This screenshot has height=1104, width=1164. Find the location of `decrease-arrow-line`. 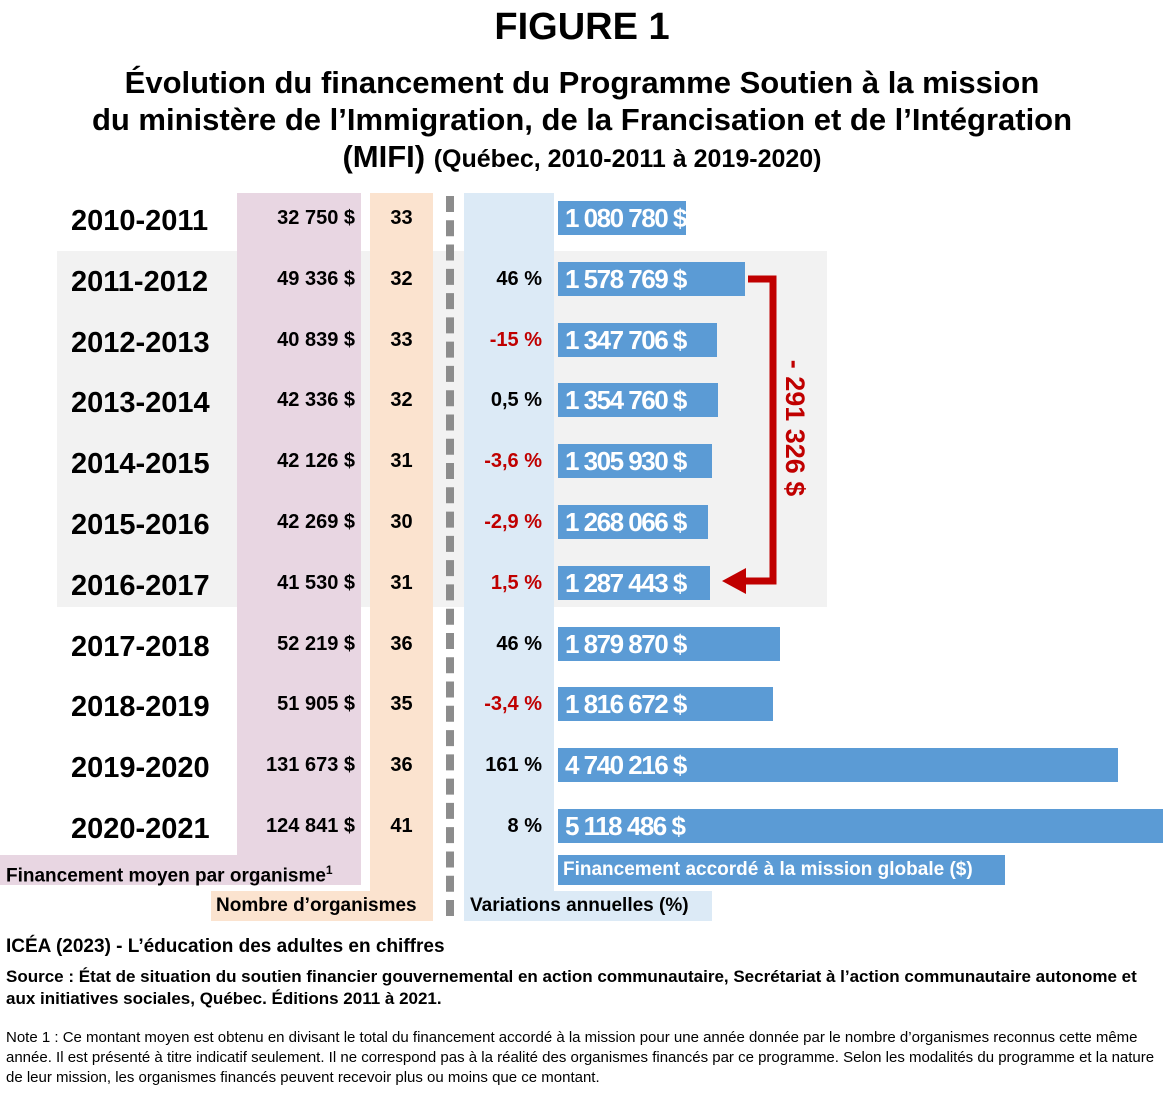

decrease-arrow-line is located at coordinates (760, 430).